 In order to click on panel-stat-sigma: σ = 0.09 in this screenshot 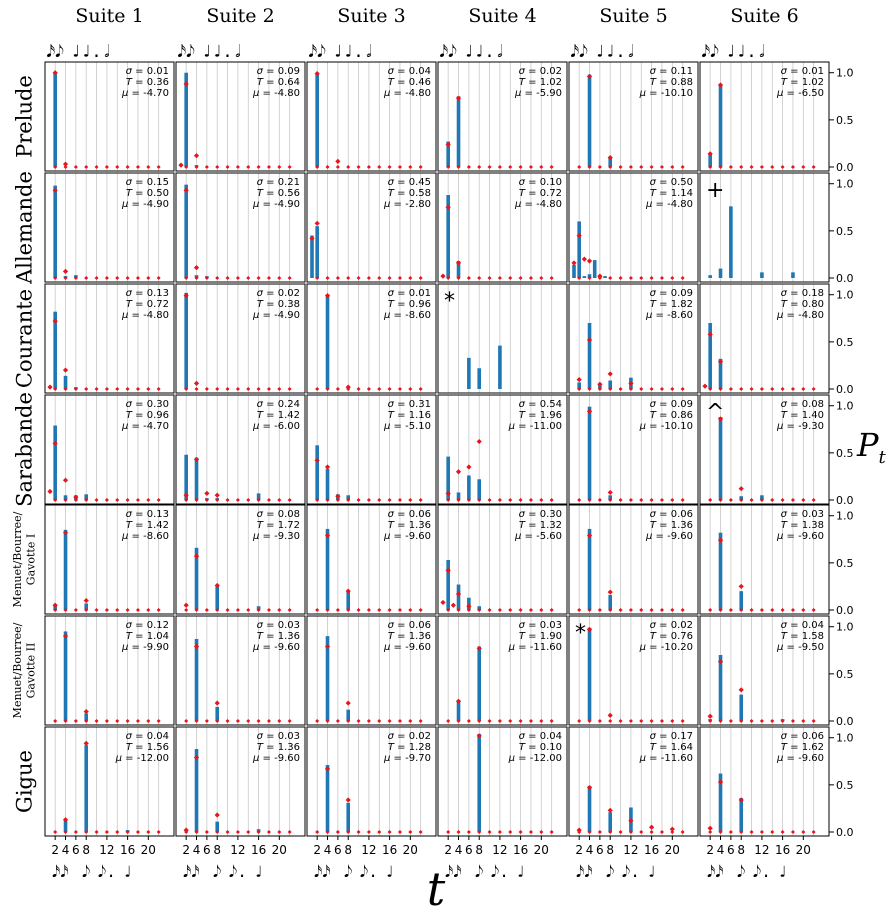, I will do `click(278, 71)`.